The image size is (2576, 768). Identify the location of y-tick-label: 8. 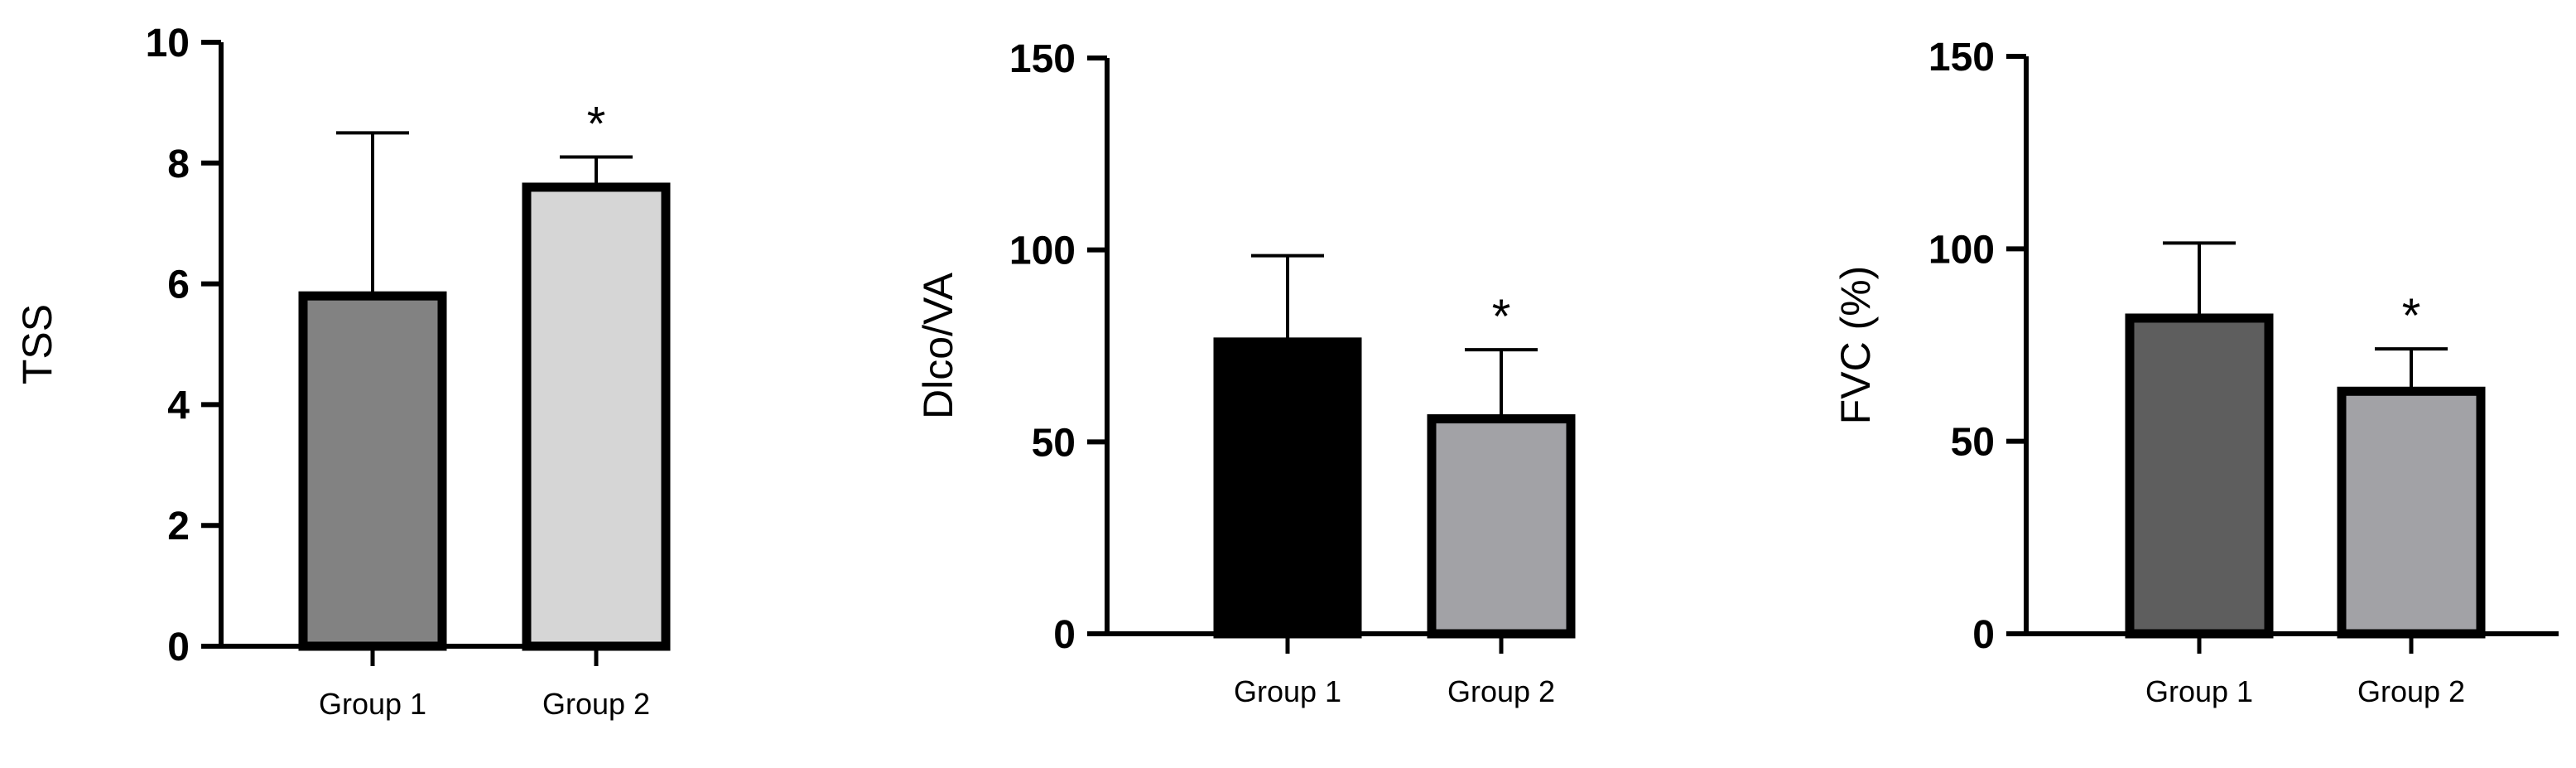
(178, 164).